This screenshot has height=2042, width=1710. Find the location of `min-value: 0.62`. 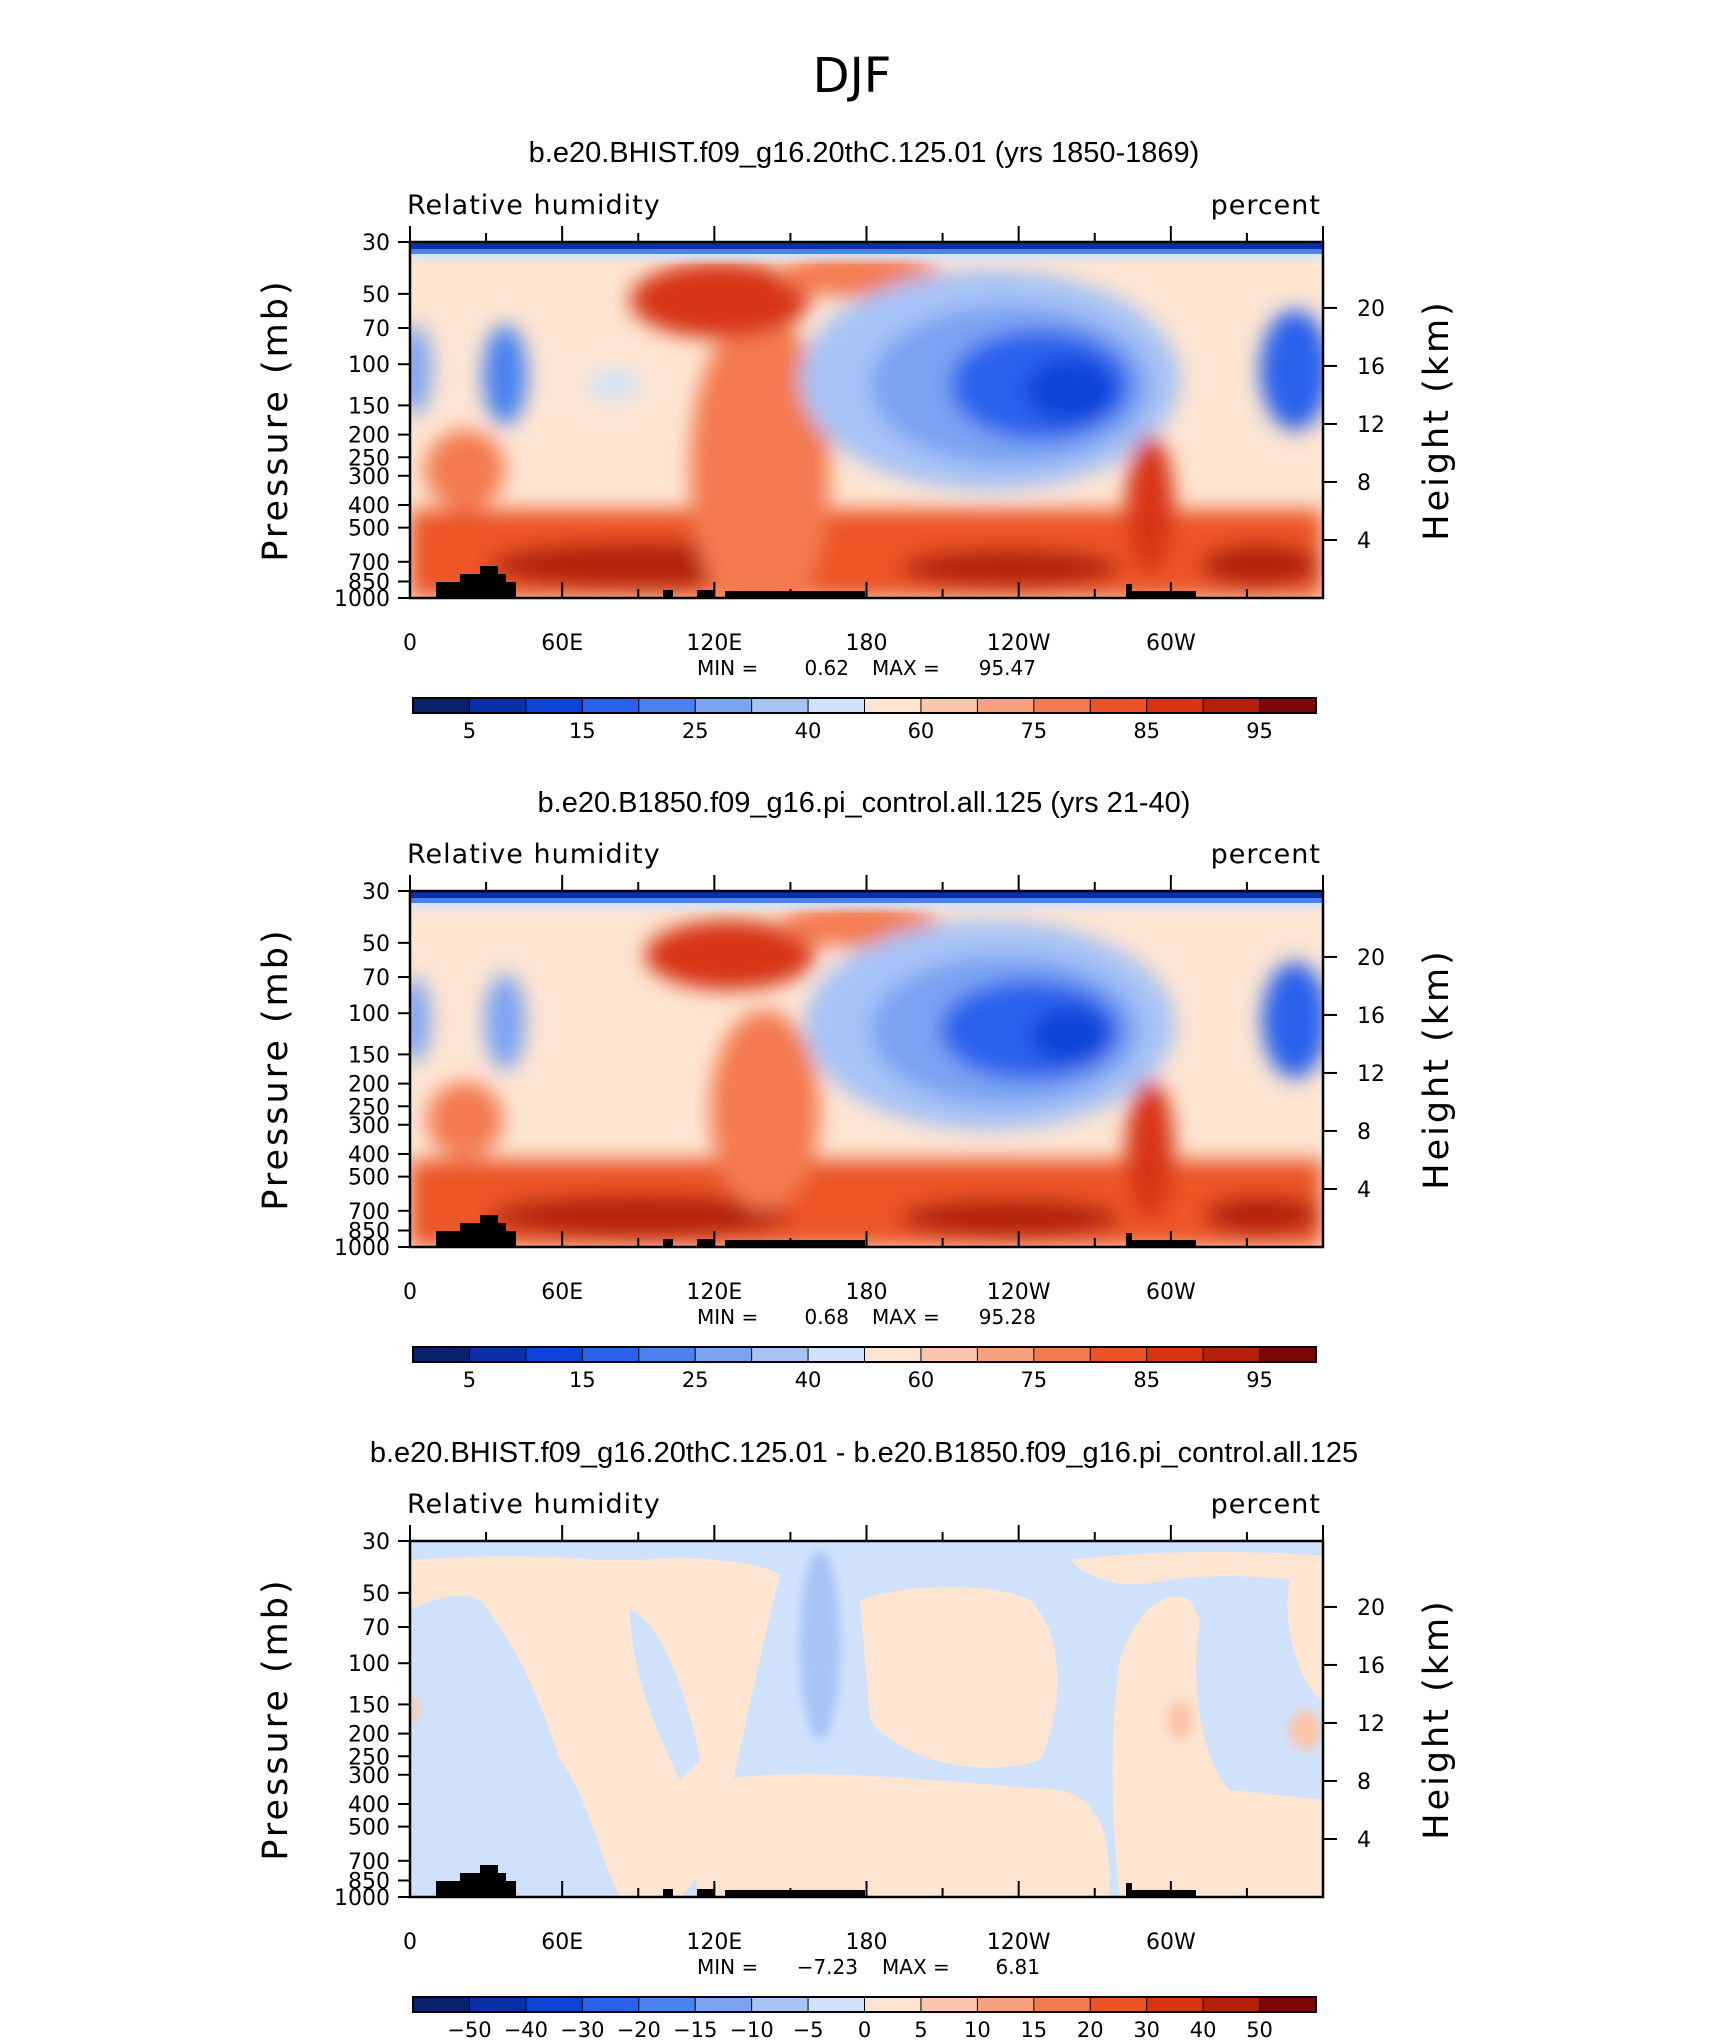

min-value: 0.62 is located at coordinates (826, 668).